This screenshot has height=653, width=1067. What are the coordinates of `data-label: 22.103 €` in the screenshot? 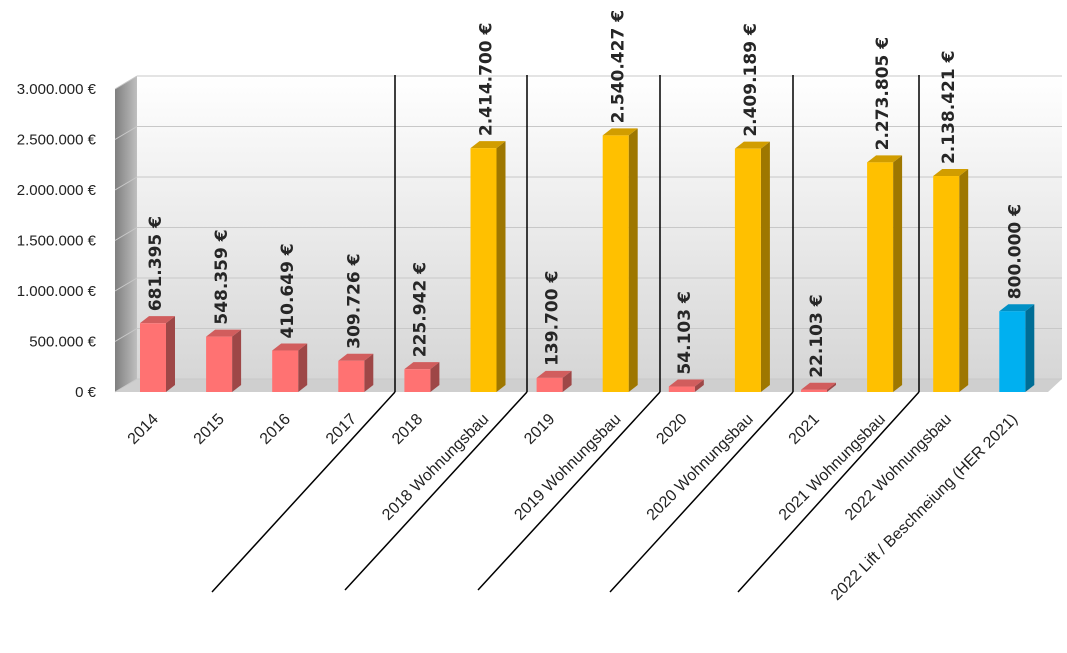 It's located at (817, 335).